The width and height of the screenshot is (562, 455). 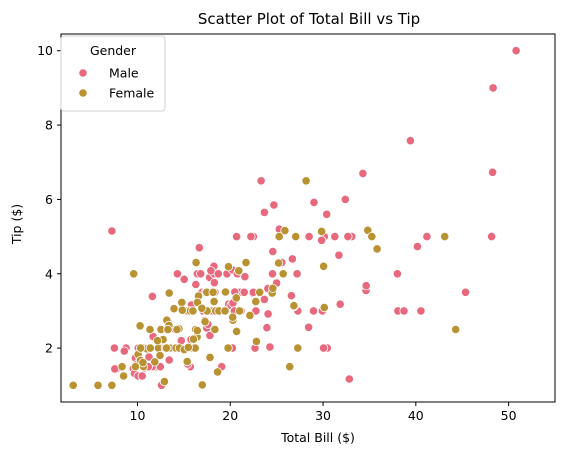 What do you see at coordinates (49, 199) in the screenshot?
I see `y-tick-label: 6` at bounding box center [49, 199].